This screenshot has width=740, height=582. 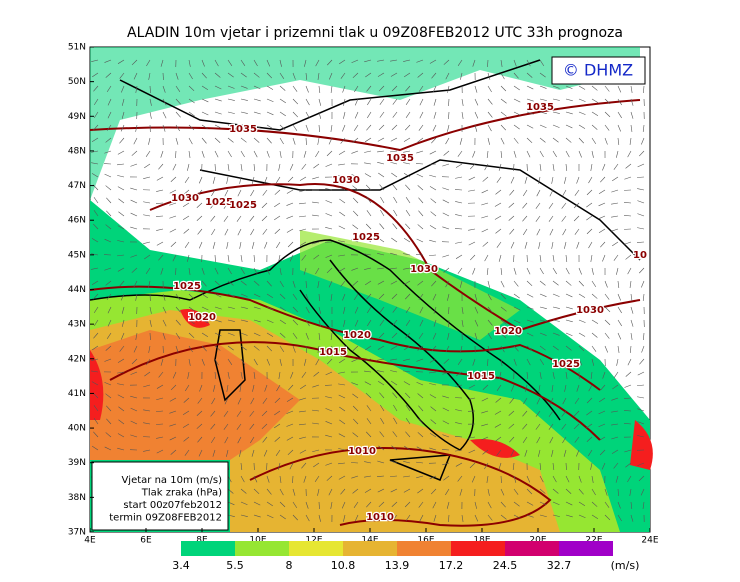 I want to click on wind-field, so click(x=195, y=318).